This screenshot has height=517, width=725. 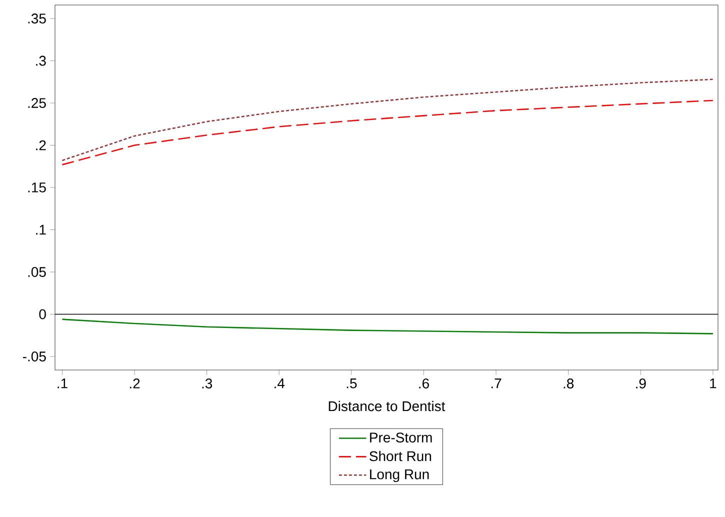 I want to click on x-tick-label: 1, so click(x=713, y=383).